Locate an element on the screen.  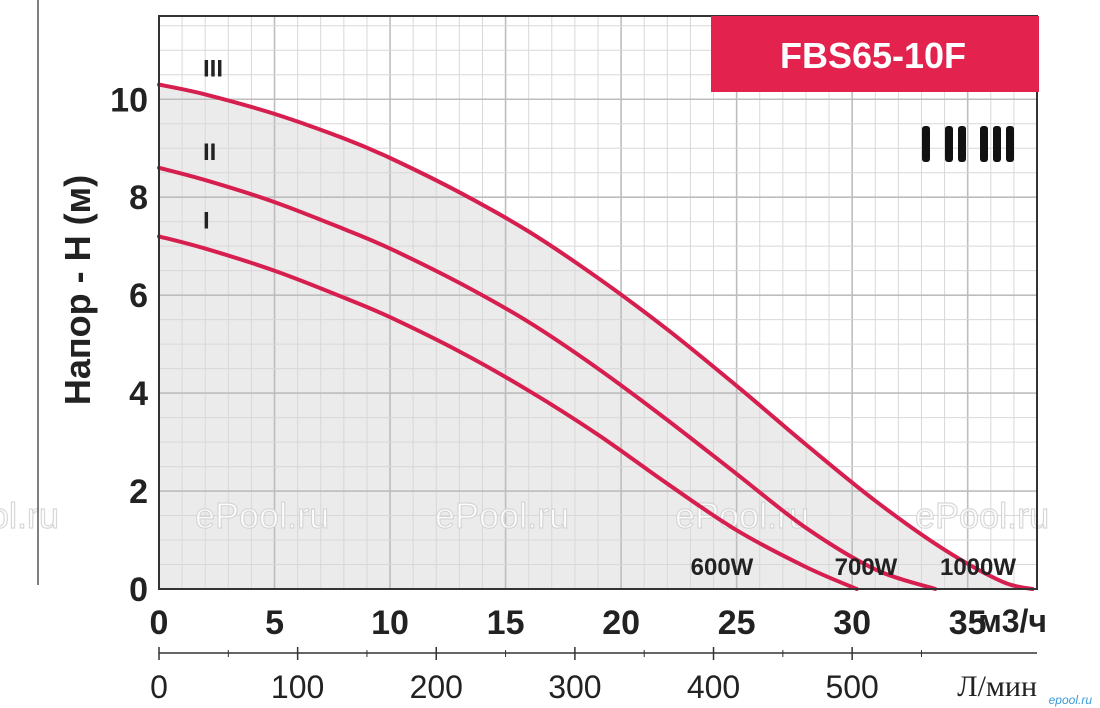
title-box is located at coordinates (875, 54).